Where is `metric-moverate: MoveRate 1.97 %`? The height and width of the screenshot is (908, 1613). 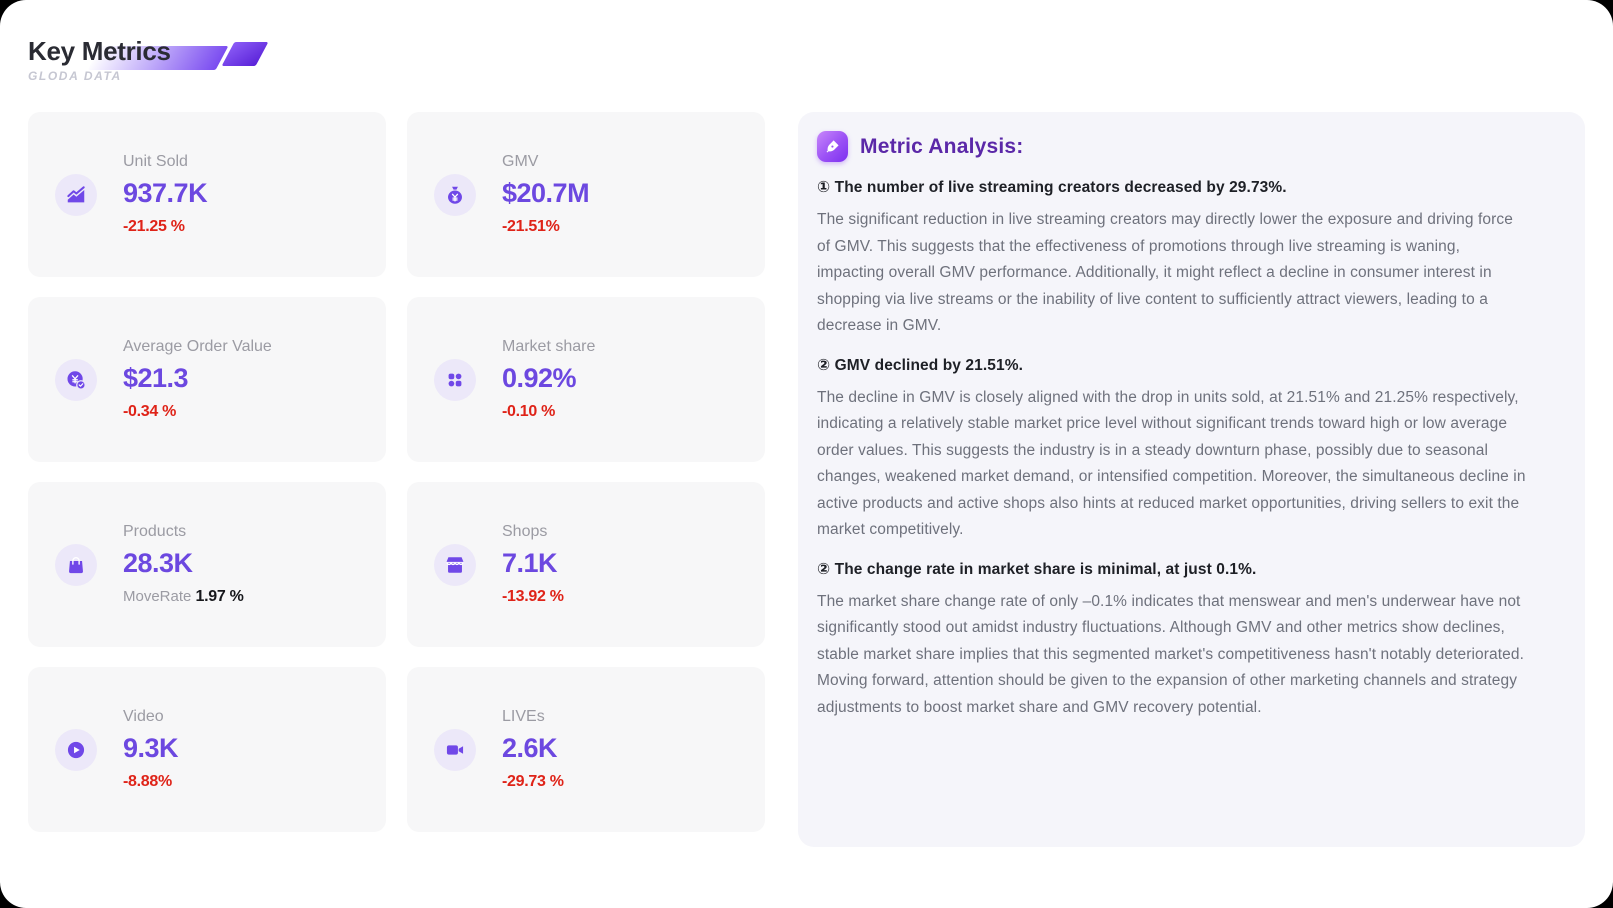
metric-moverate: MoveRate 1.97 % is located at coordinates (183, 597).